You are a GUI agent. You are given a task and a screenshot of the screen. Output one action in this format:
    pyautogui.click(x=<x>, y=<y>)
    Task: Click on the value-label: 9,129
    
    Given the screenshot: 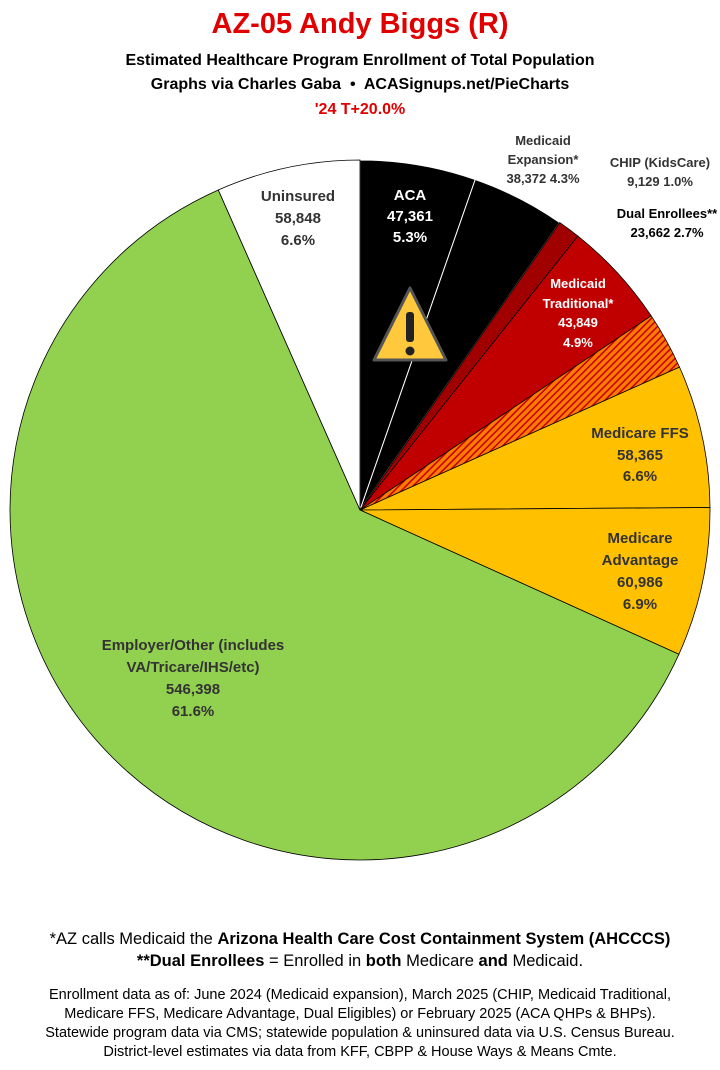 What is the action you would take?
    pyautogui.click(x=643, y=181)
    